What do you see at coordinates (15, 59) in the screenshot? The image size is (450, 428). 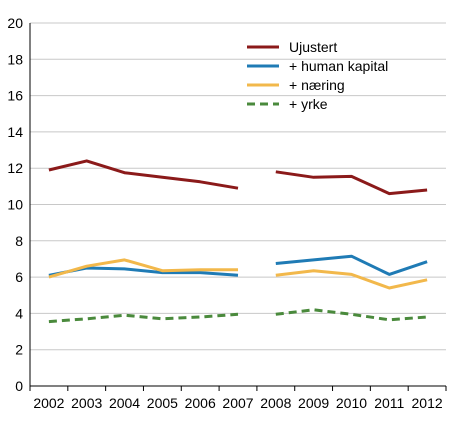 I see `y-tick-label: 18` at bounding box center [15, 59].